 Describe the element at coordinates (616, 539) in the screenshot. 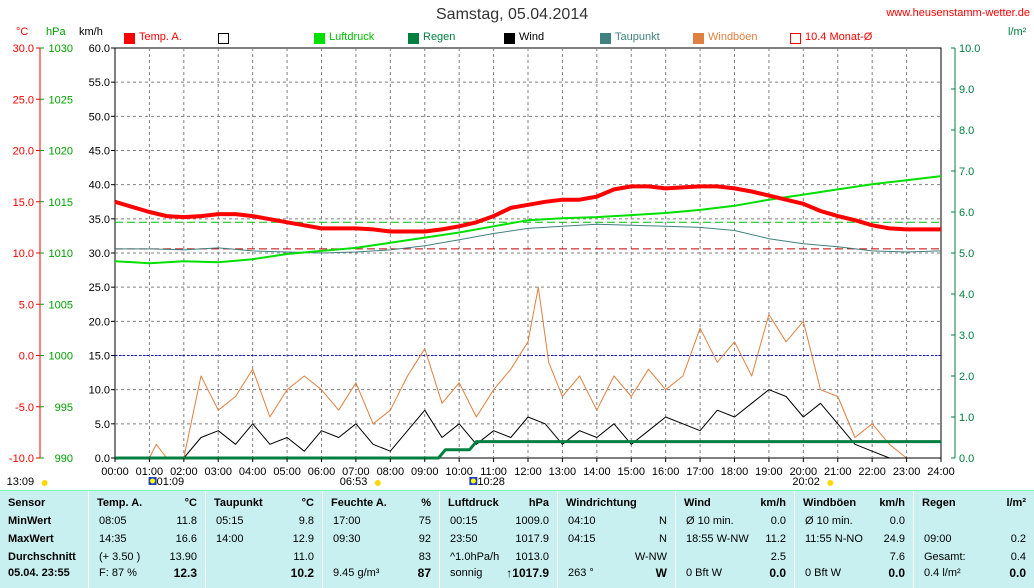

I see `stats-col-dir: Windrichtung 04:10 N 04:15 N W-NW 263 ° W` at that location.